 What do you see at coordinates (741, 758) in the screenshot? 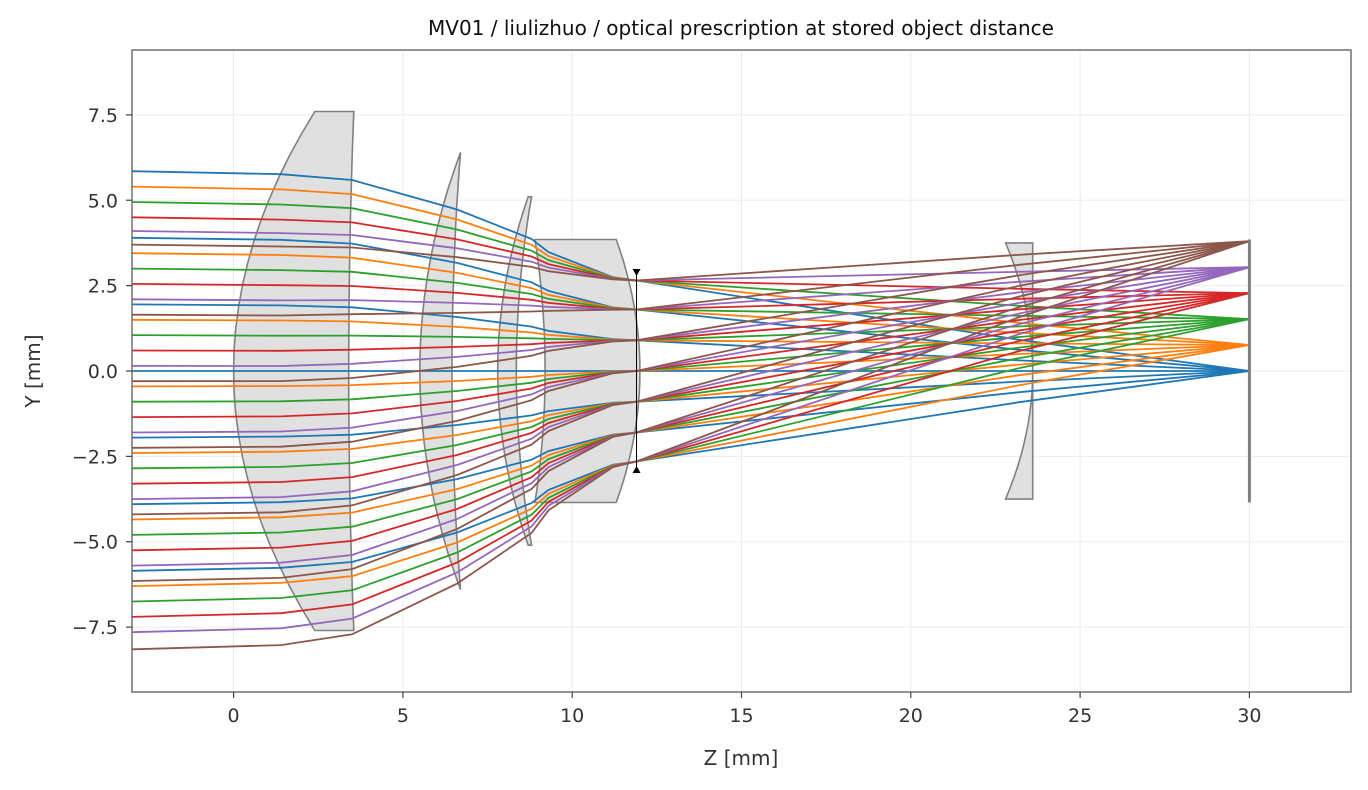
I see `x-axis-label: Z [mm]` at bounding box center [741, 758].